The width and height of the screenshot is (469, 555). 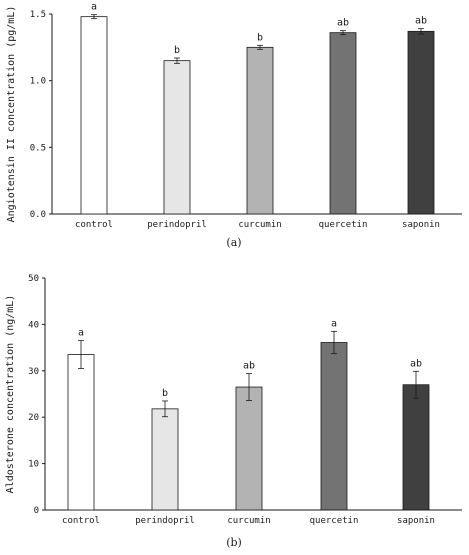 I want to click on panel-label: (b), so click(x=234, y=542).